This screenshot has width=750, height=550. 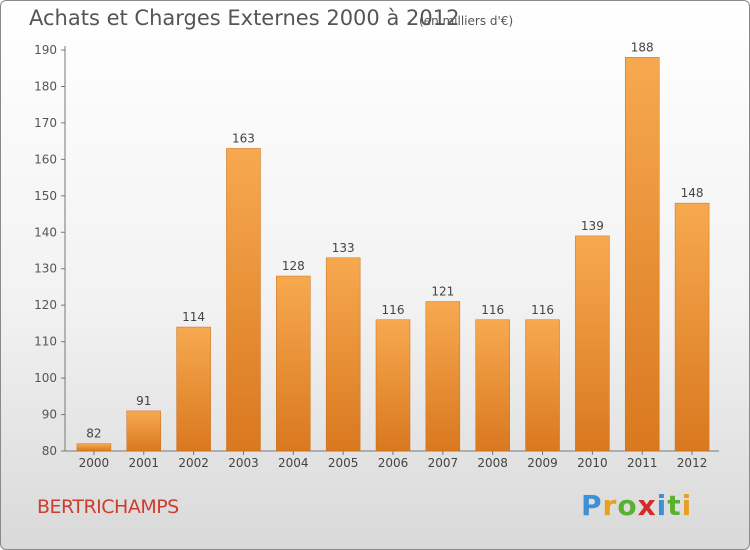 I want to click on brand-letter: t, so click(x=674, y=505).